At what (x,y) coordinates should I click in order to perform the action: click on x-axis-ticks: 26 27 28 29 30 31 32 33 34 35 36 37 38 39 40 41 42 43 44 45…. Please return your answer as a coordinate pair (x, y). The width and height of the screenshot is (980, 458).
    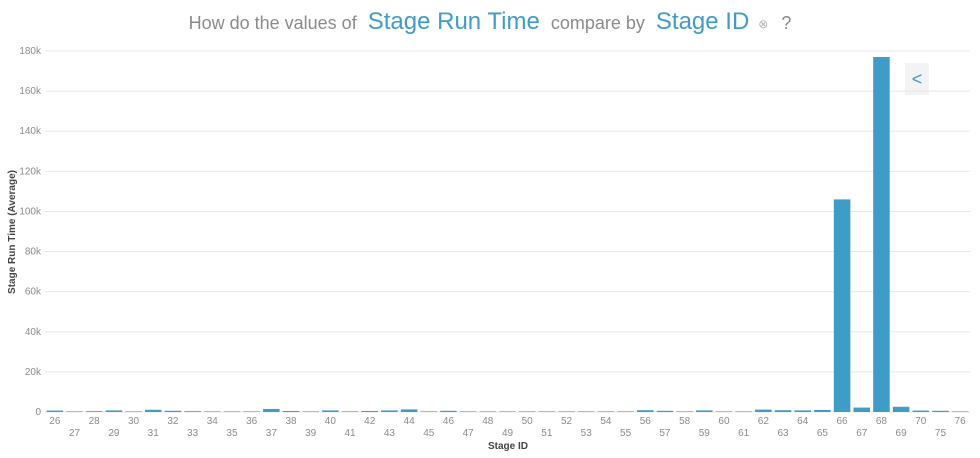
    Looking at the image, I should click on (507, 427).